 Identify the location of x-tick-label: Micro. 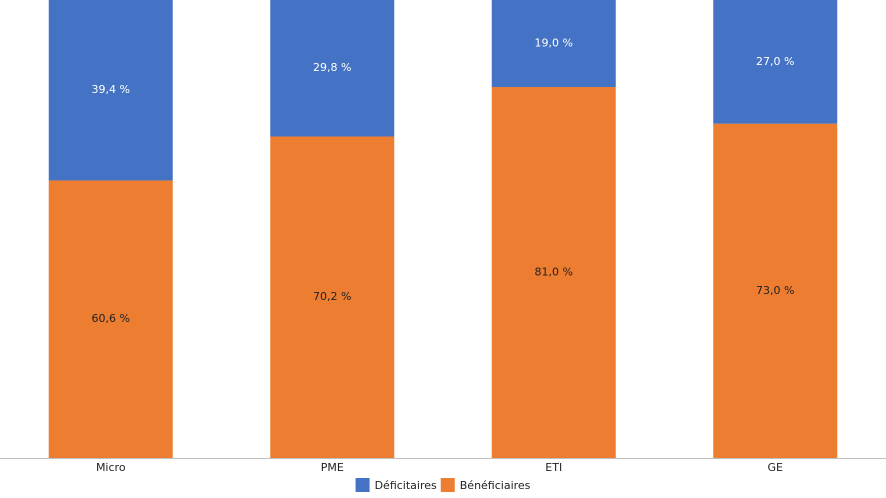
(111, 467).